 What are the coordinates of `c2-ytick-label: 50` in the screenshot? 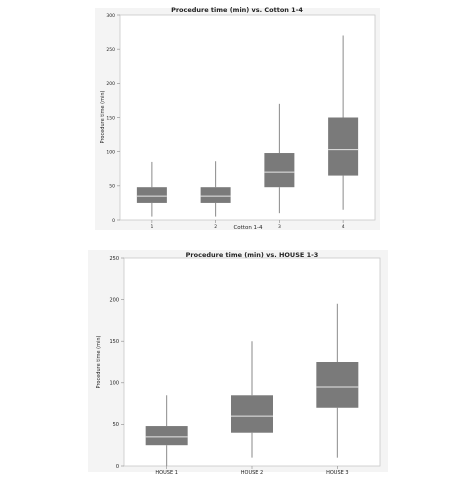 It's located at (116, 425).